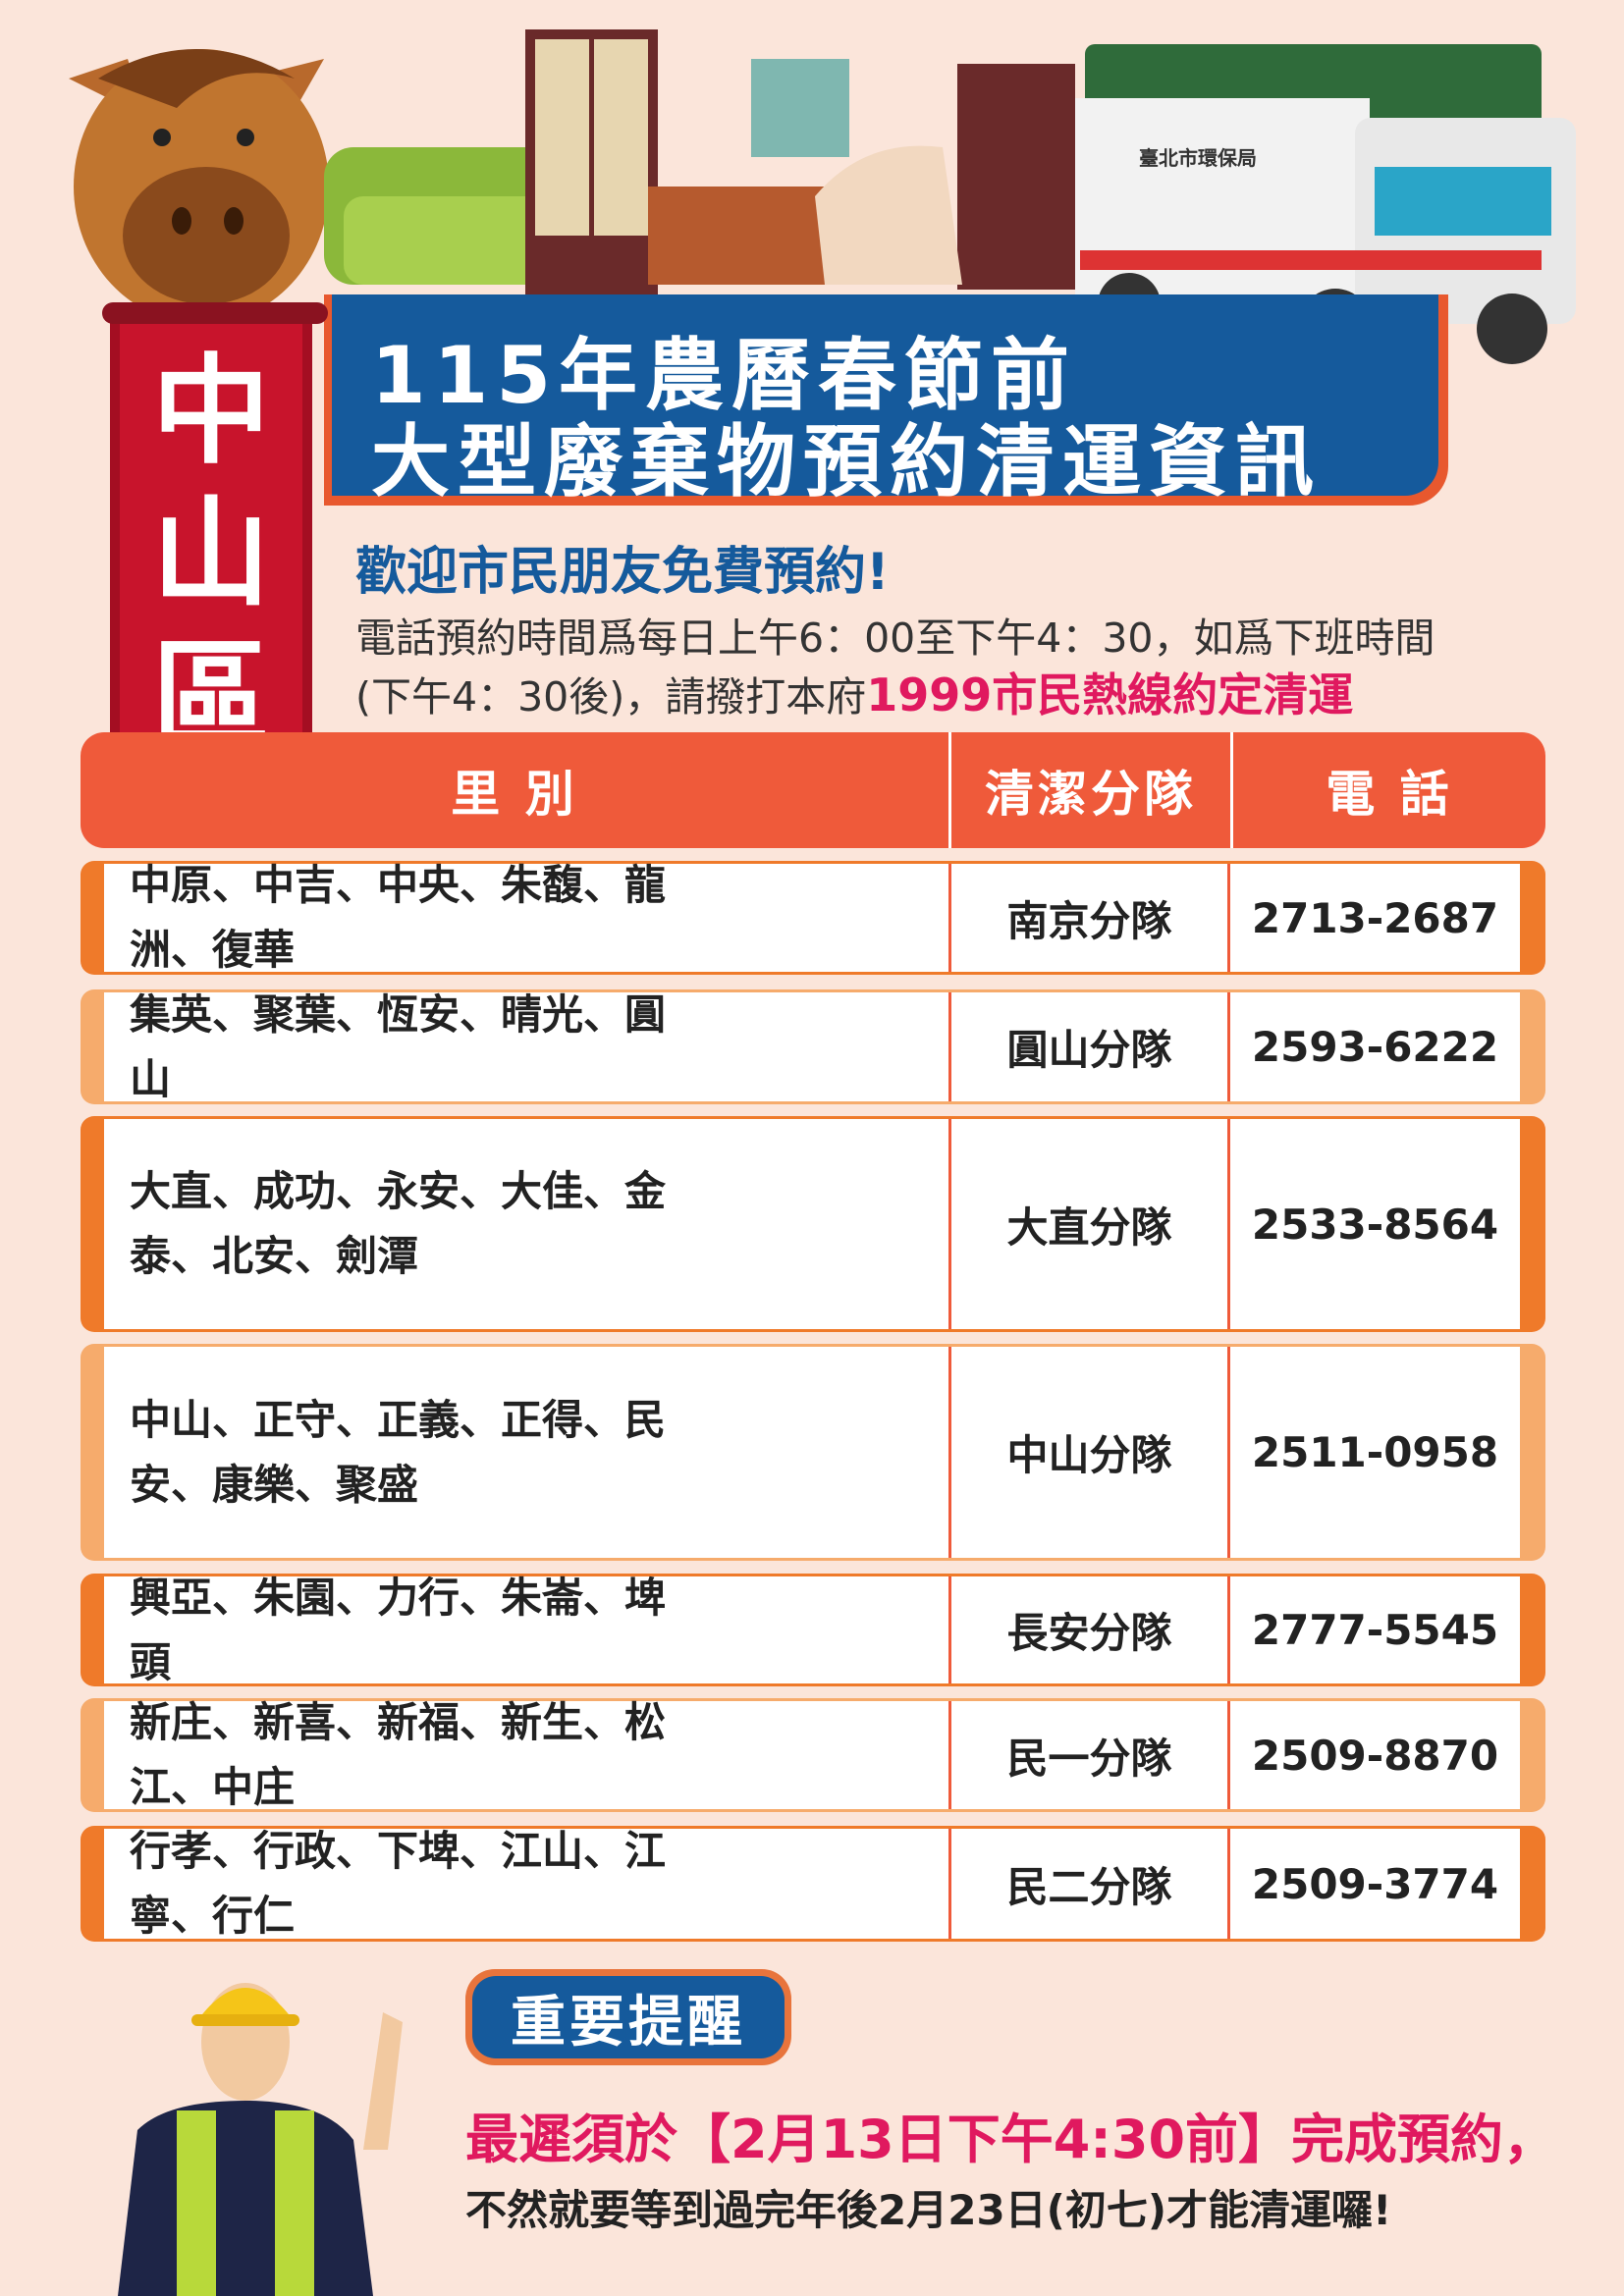 The width and height of the screenshot is (1624, 2296). Describe the element at coordinates (1089, 1224) in the screenshot. I see `team-cell: 大直分隊` at that location.